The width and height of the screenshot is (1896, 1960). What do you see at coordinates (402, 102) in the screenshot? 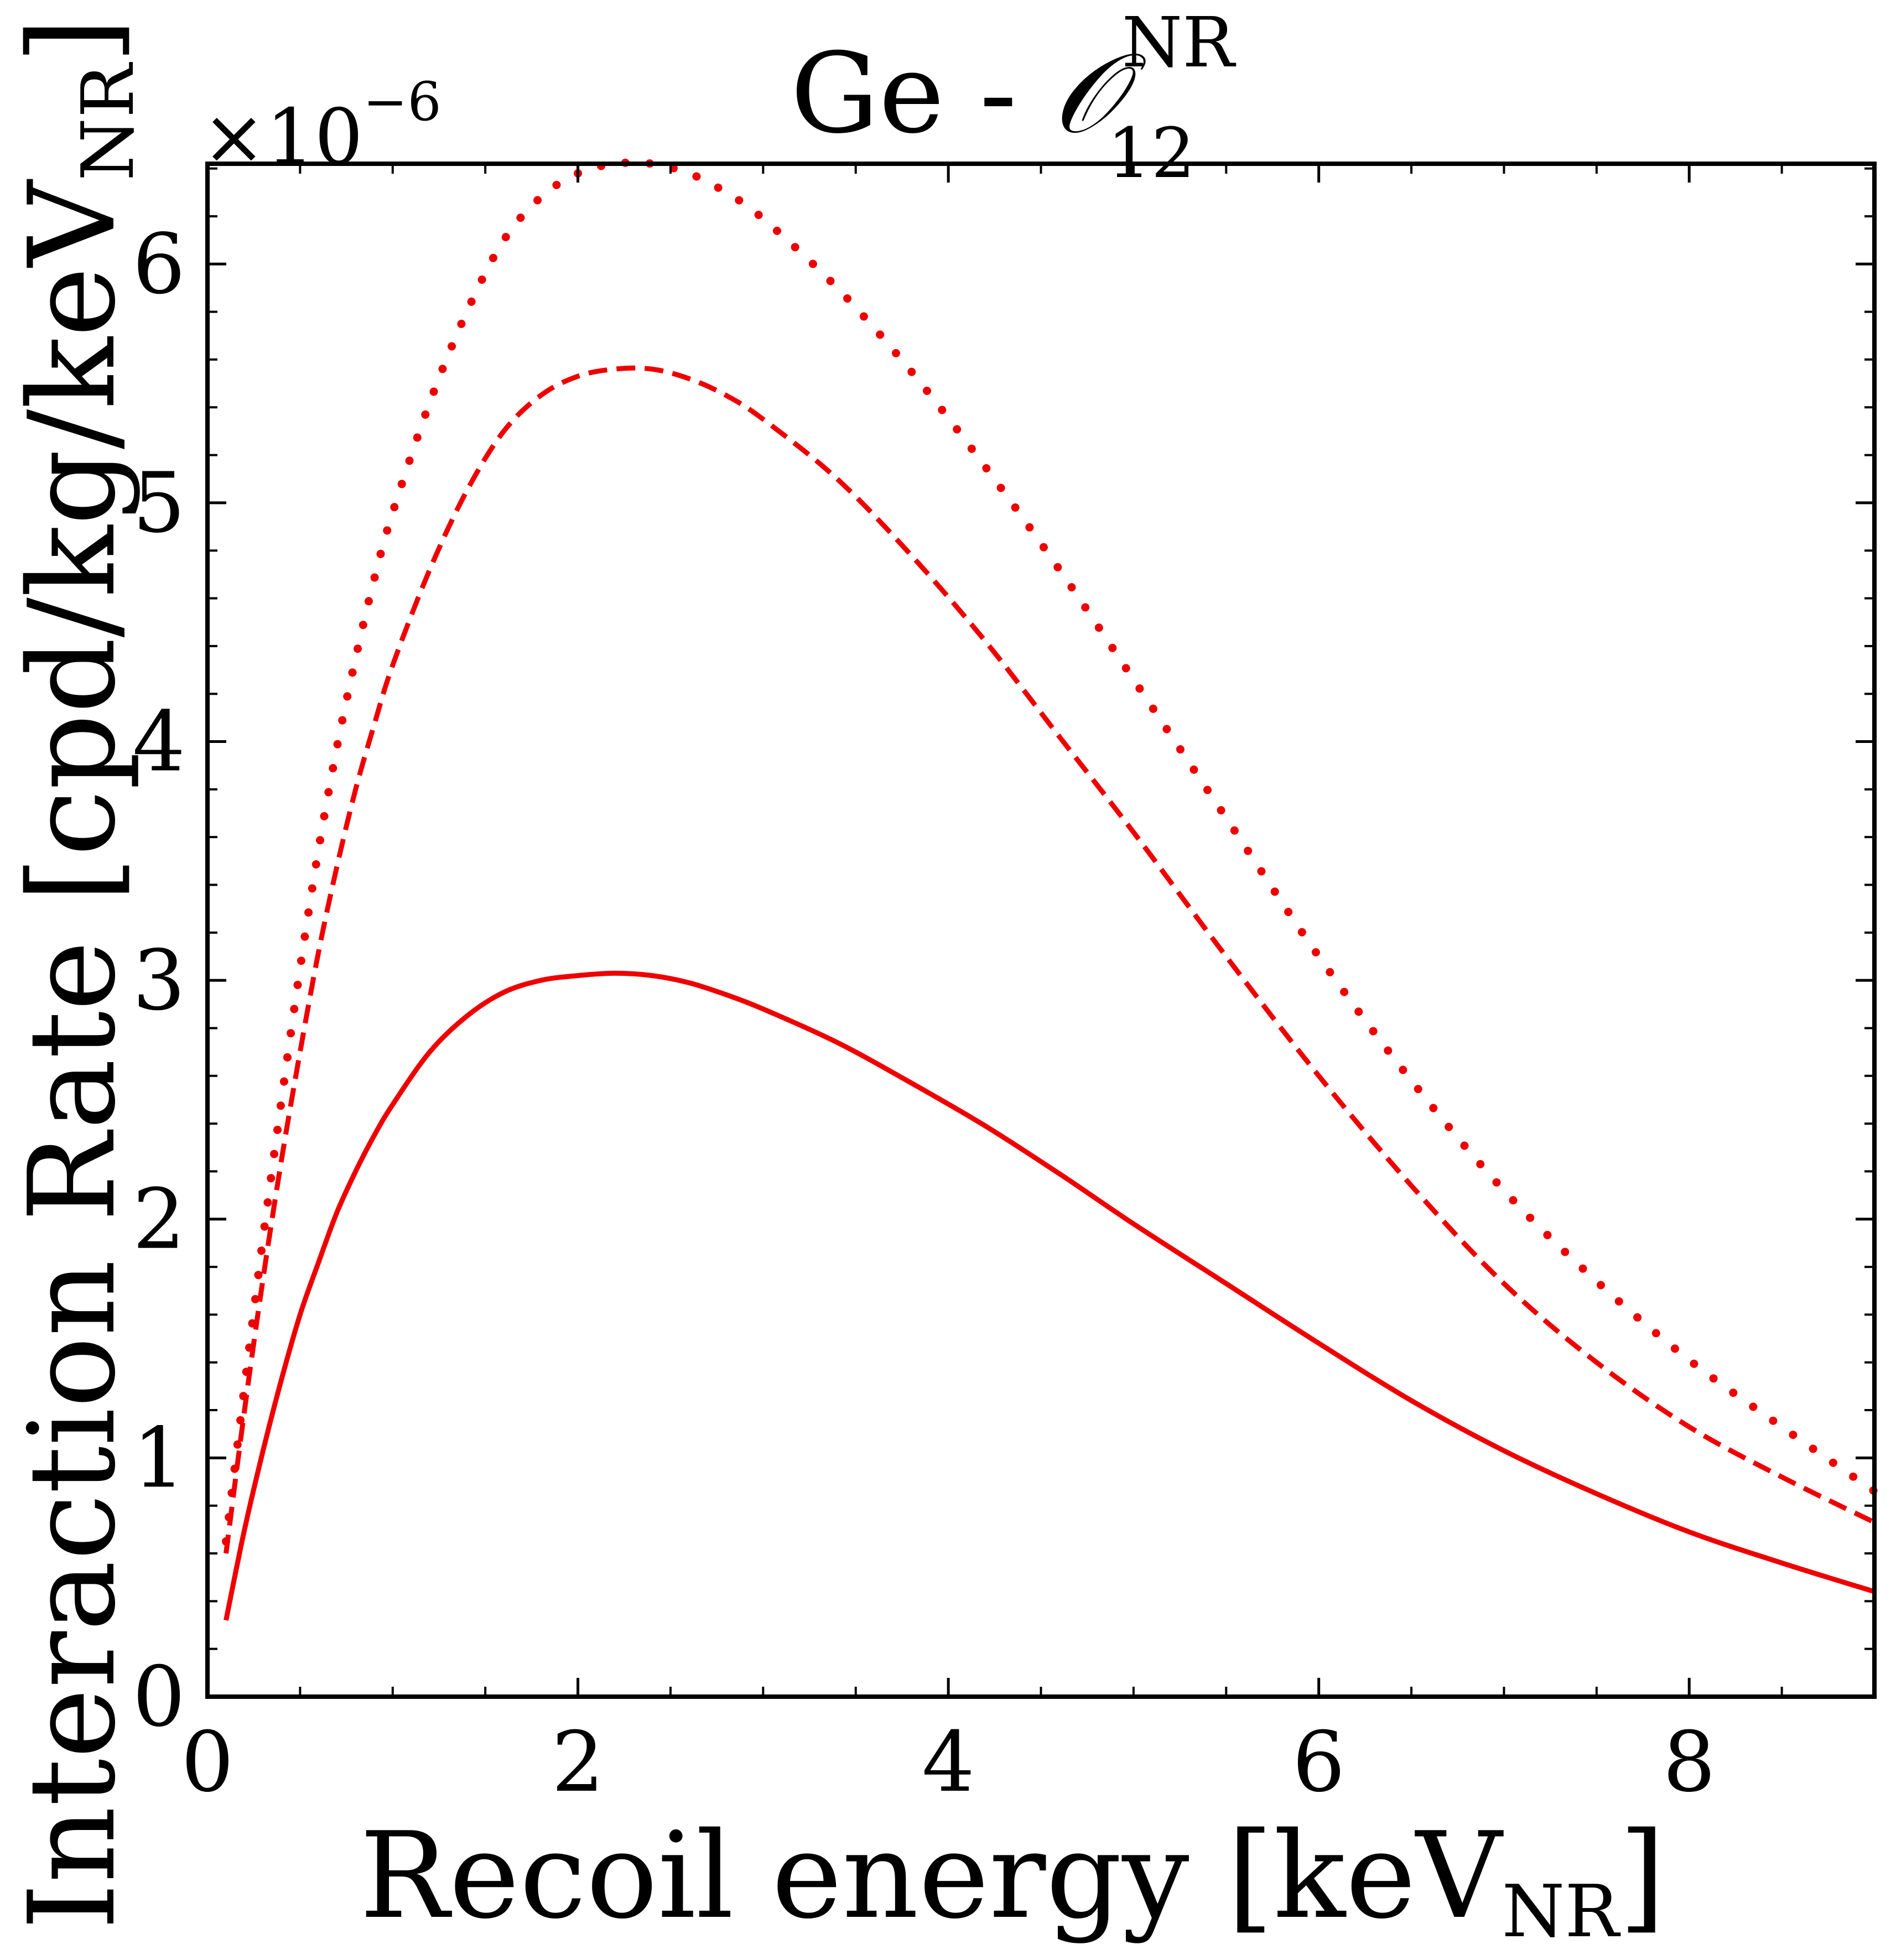
I see `y-axis-multiplier-exponent: −6` at bounding box center [402, 102].